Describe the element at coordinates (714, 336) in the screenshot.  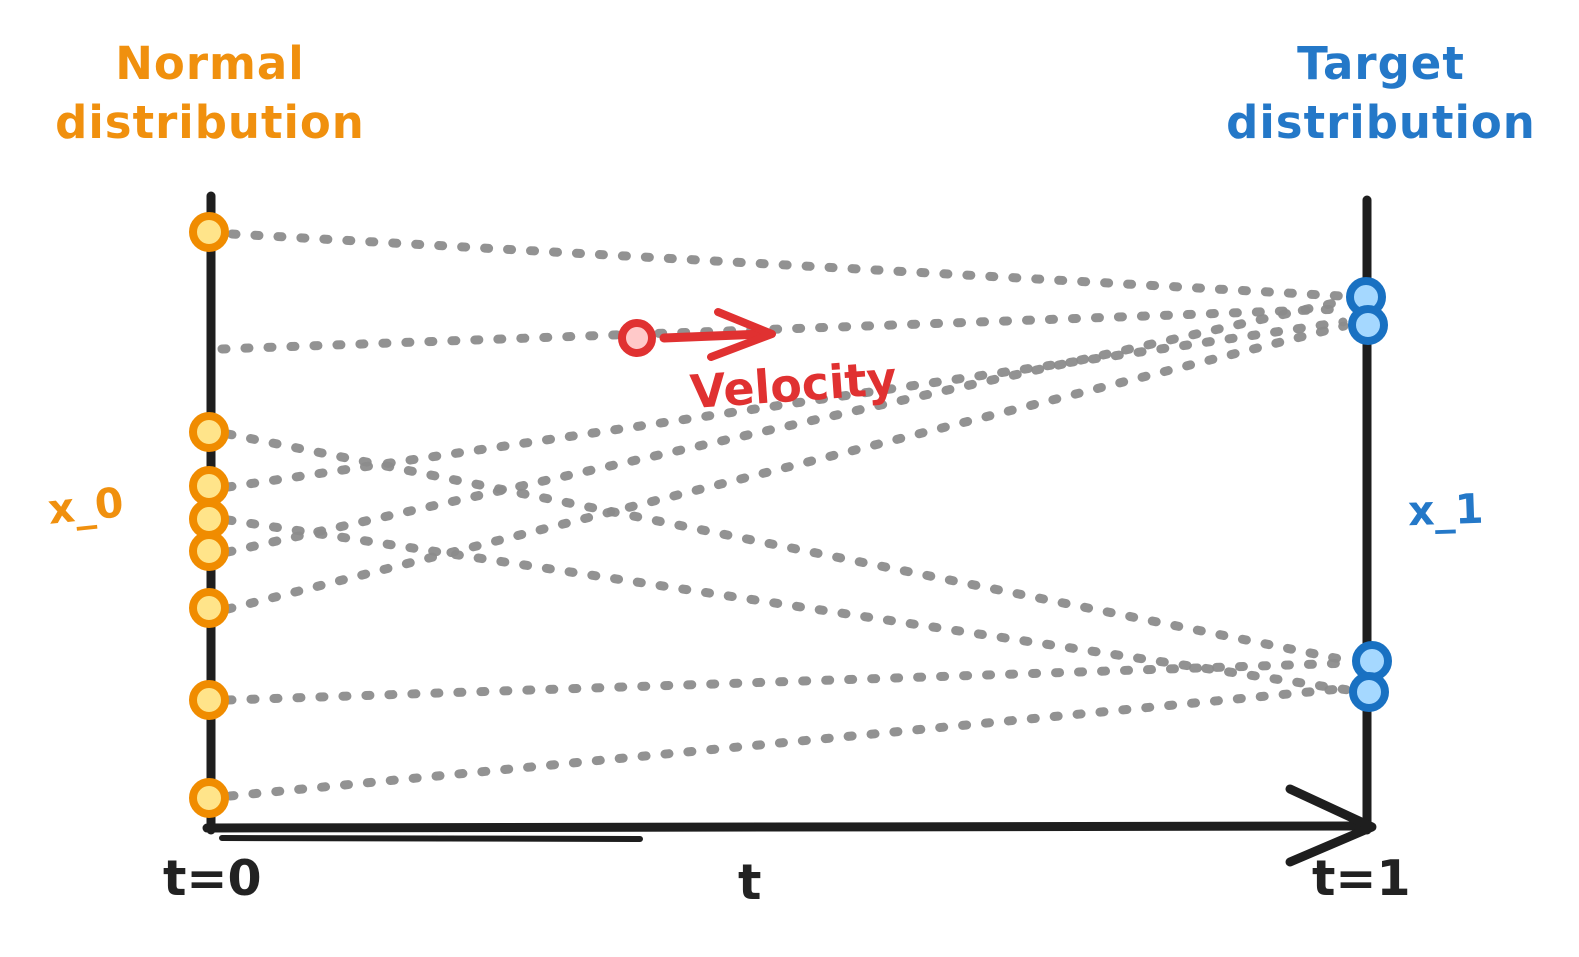
I see `velocity-arrow` at that location.